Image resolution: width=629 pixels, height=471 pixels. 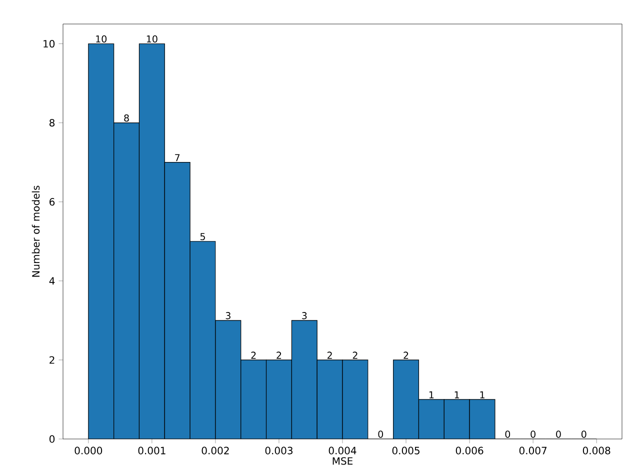 What do you see at coordinates (88, 450) in the screenshot?
I see `x-tick-label: 0.000` at bounding box center [88, 450].